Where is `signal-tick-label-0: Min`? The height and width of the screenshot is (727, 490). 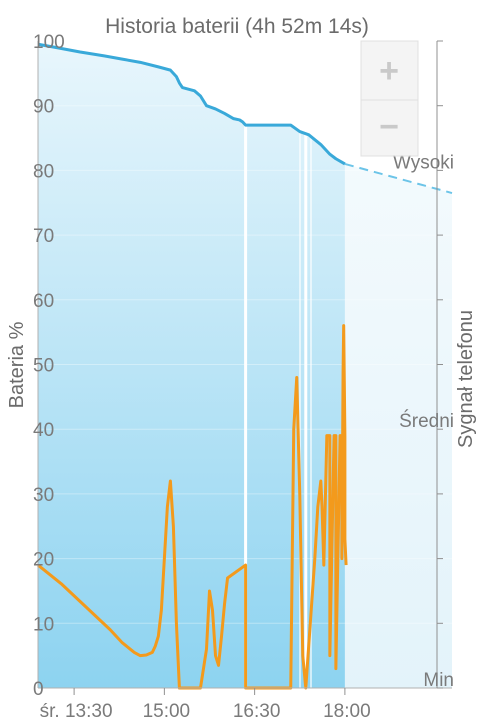
signal-tick-label-0: Min is located at coordinates (438, 680).